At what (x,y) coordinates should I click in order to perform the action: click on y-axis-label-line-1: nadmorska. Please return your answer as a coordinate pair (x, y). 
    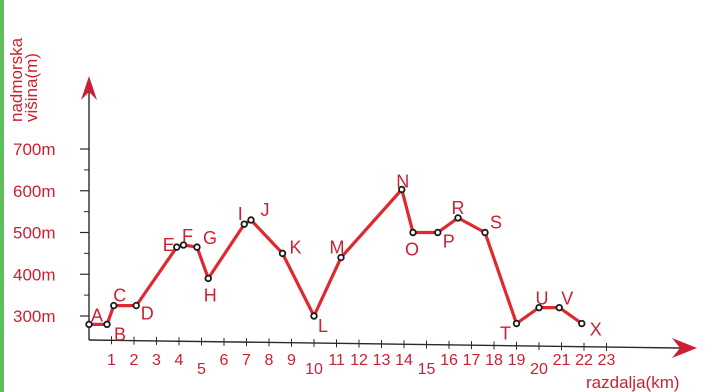
    Looking at the image, I should click on (16, 79).